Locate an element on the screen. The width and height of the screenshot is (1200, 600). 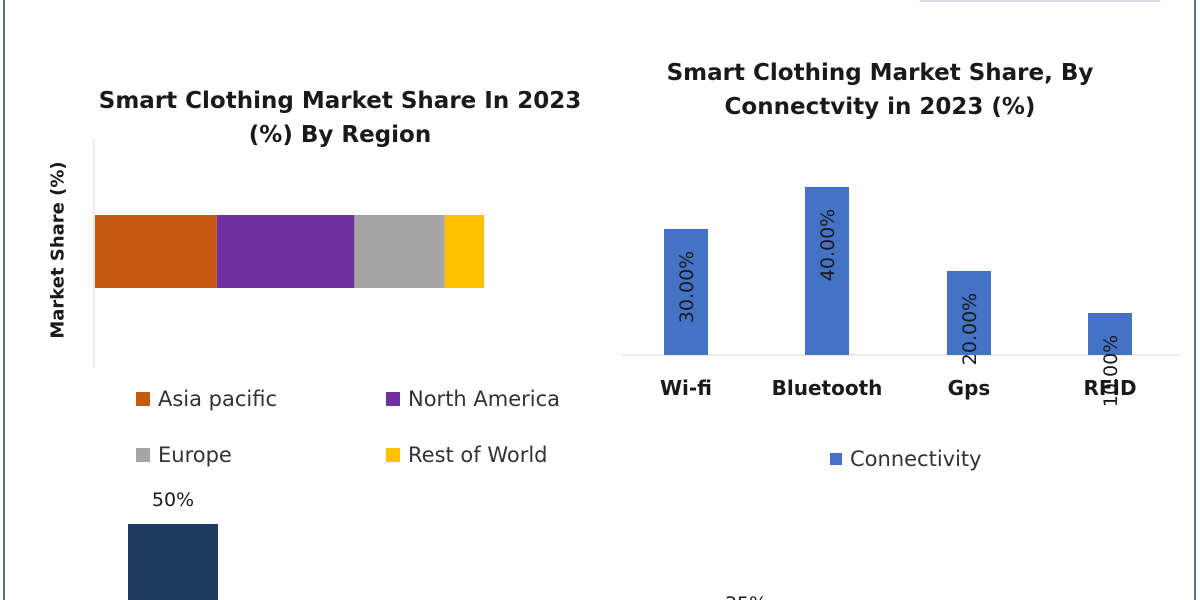
legend-label-connectivity: Connectivity is located at coordinates (916, 459).